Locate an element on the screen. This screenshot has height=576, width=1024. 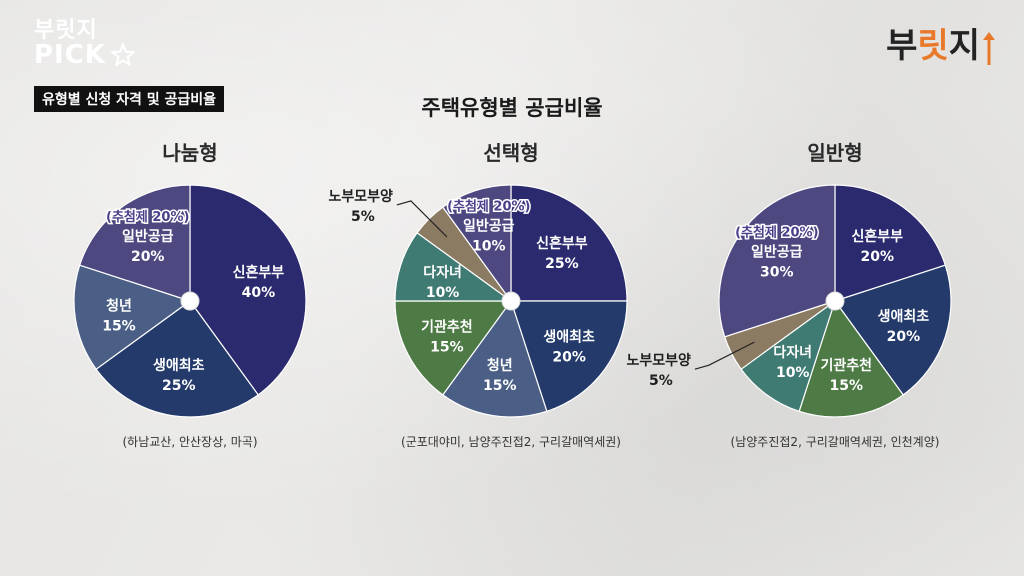
pie-title: 나눔형 is located at coordinates (189, 153).